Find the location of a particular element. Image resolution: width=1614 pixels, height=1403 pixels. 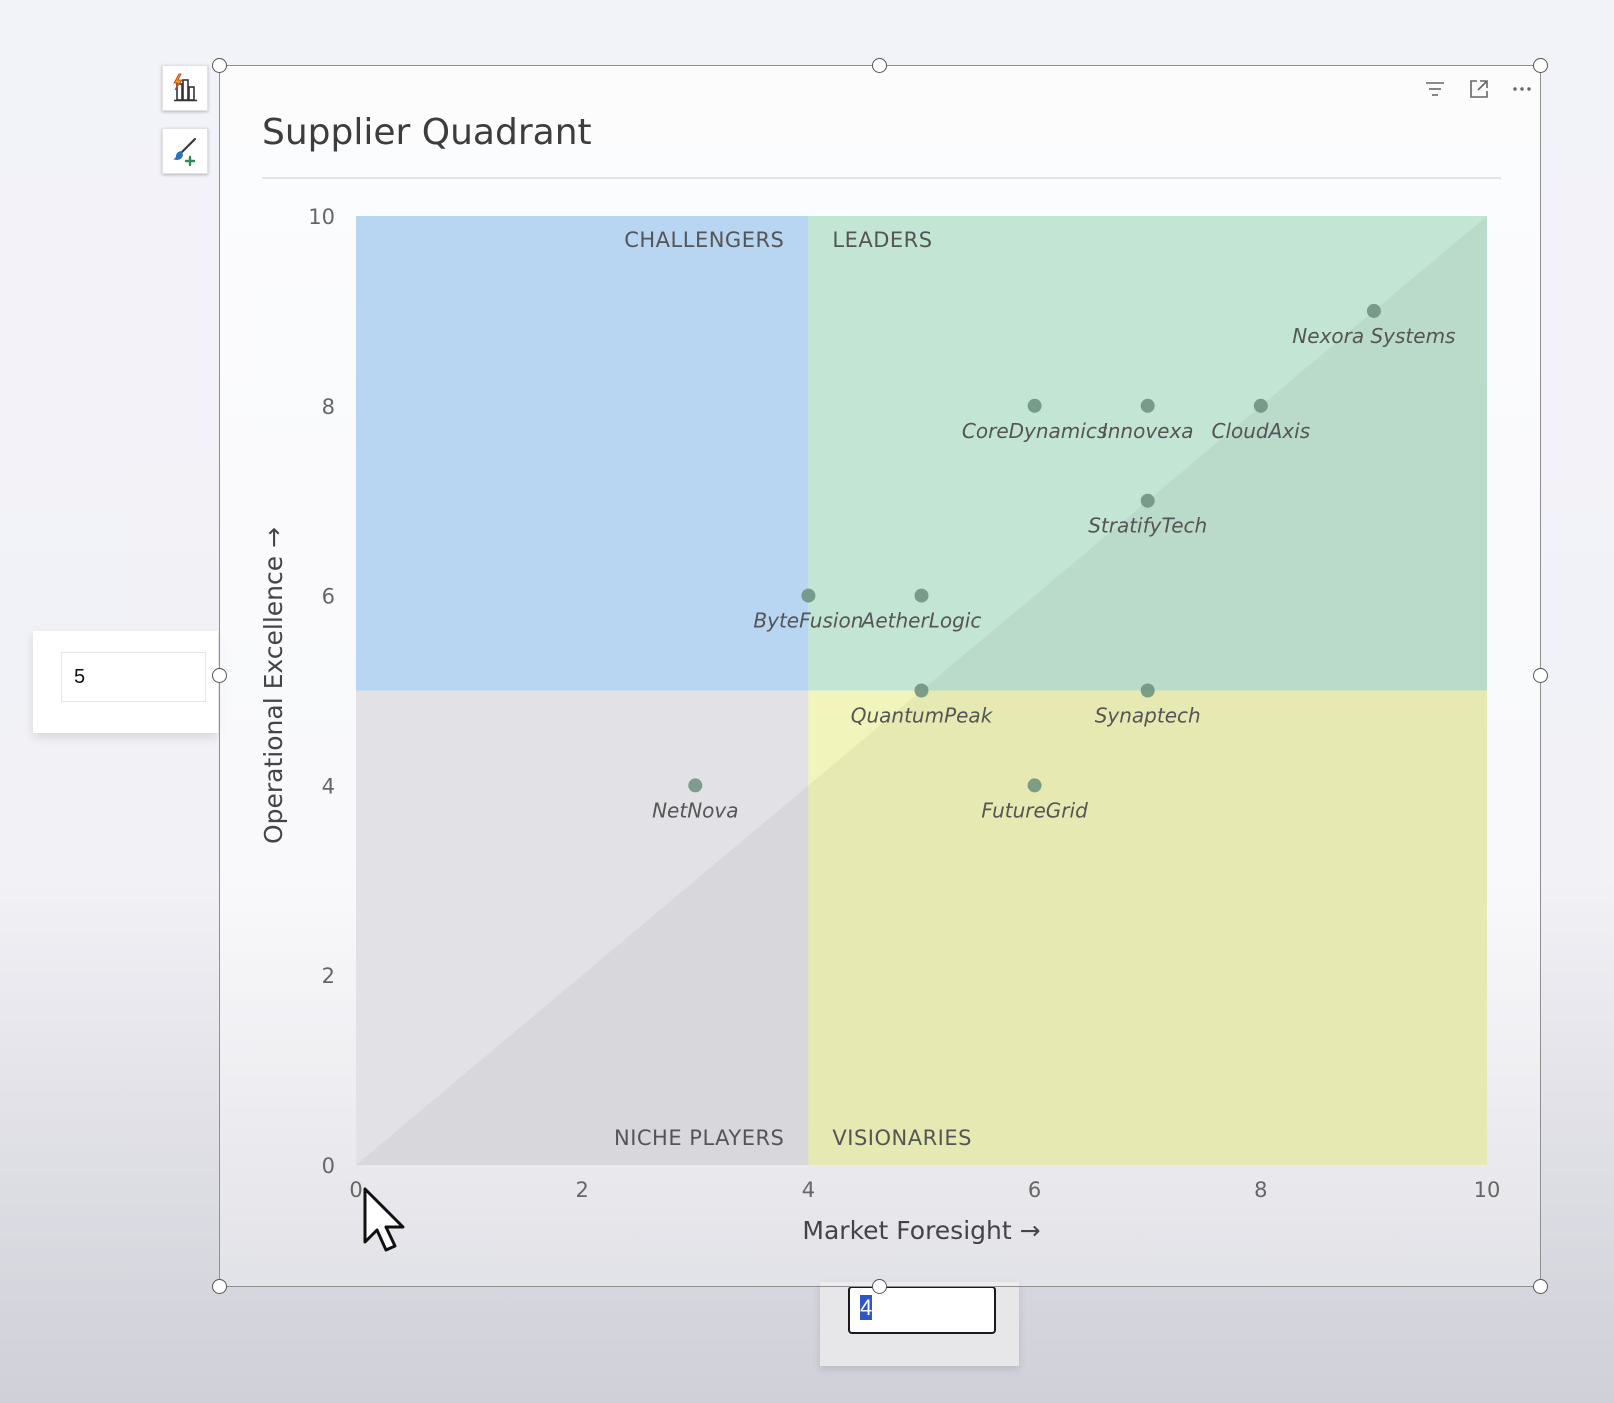

data-point-label: StratifyTech is located at coordinates (1147, 526).